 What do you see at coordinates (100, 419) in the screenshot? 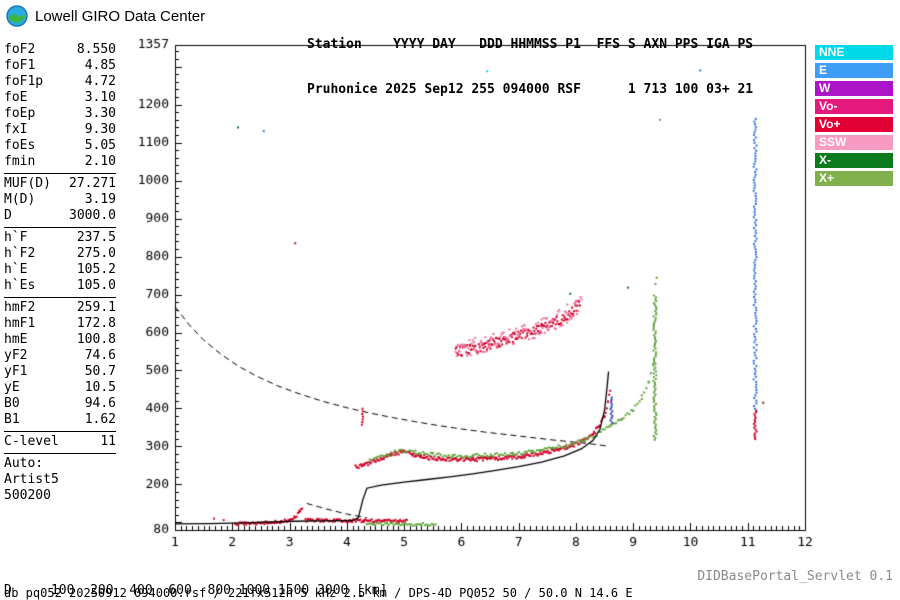
I see `param-value: 1.62` at bounding box center [100, 419].